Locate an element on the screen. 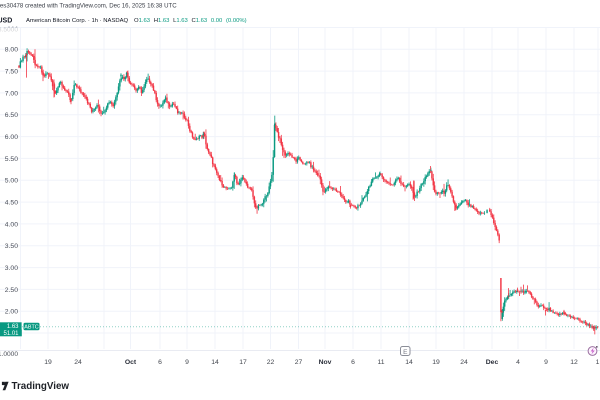  svg-text: 4.50 is located at coordinates (11, 203).